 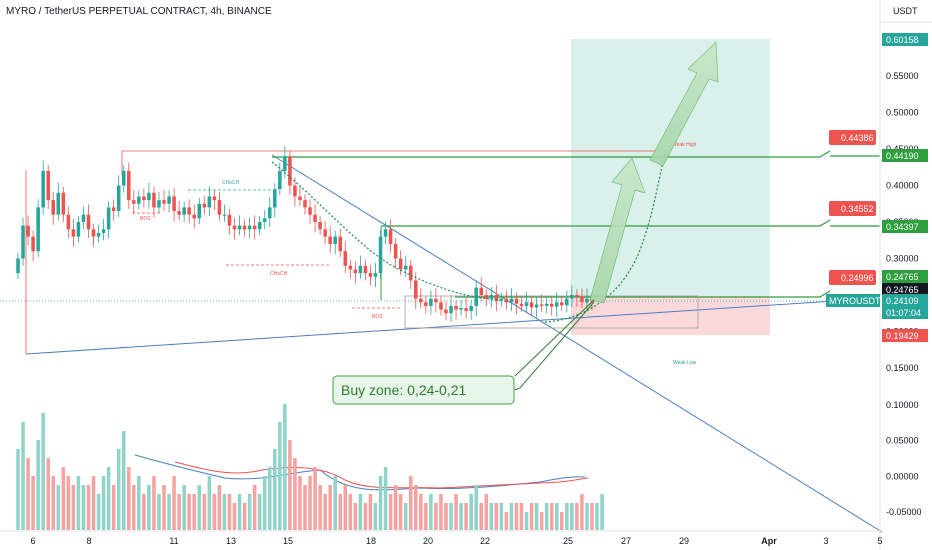 I want to click on buy-zone-callout, so click(x=423, y=390).